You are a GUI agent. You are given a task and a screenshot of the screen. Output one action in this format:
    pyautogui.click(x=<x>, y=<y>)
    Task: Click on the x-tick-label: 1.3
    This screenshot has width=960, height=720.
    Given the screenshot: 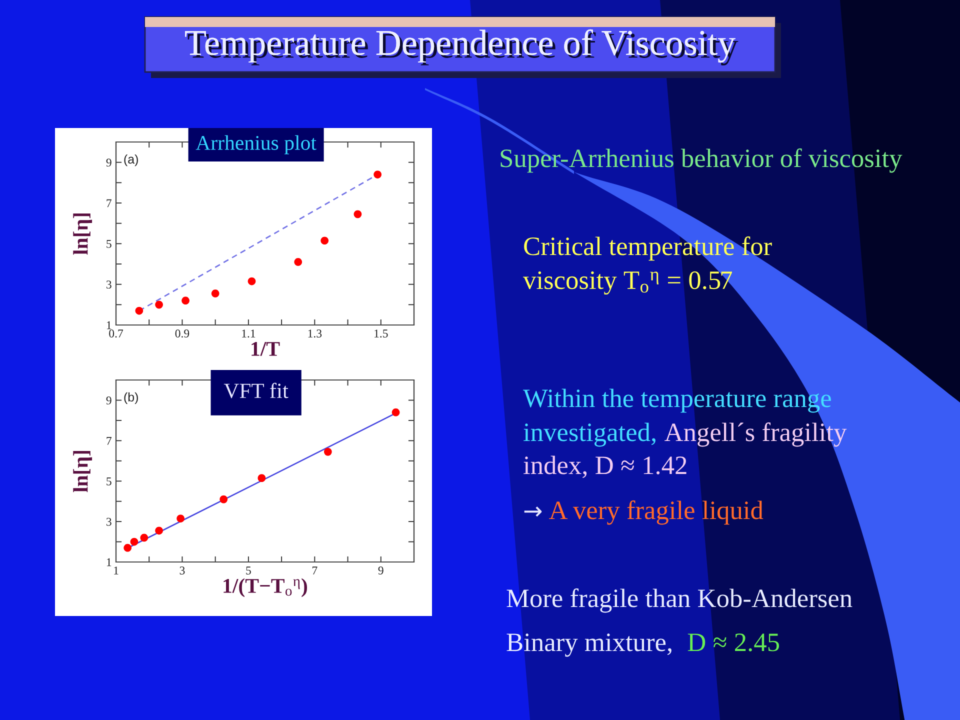 What is the action you would take?
    pyautogui.click(x=315, y=334)
    